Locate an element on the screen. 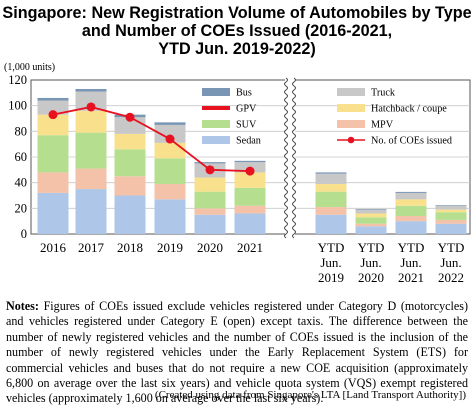 The image size is (474, 408). bar-bus-2019 is located at coordinates (170, 123).